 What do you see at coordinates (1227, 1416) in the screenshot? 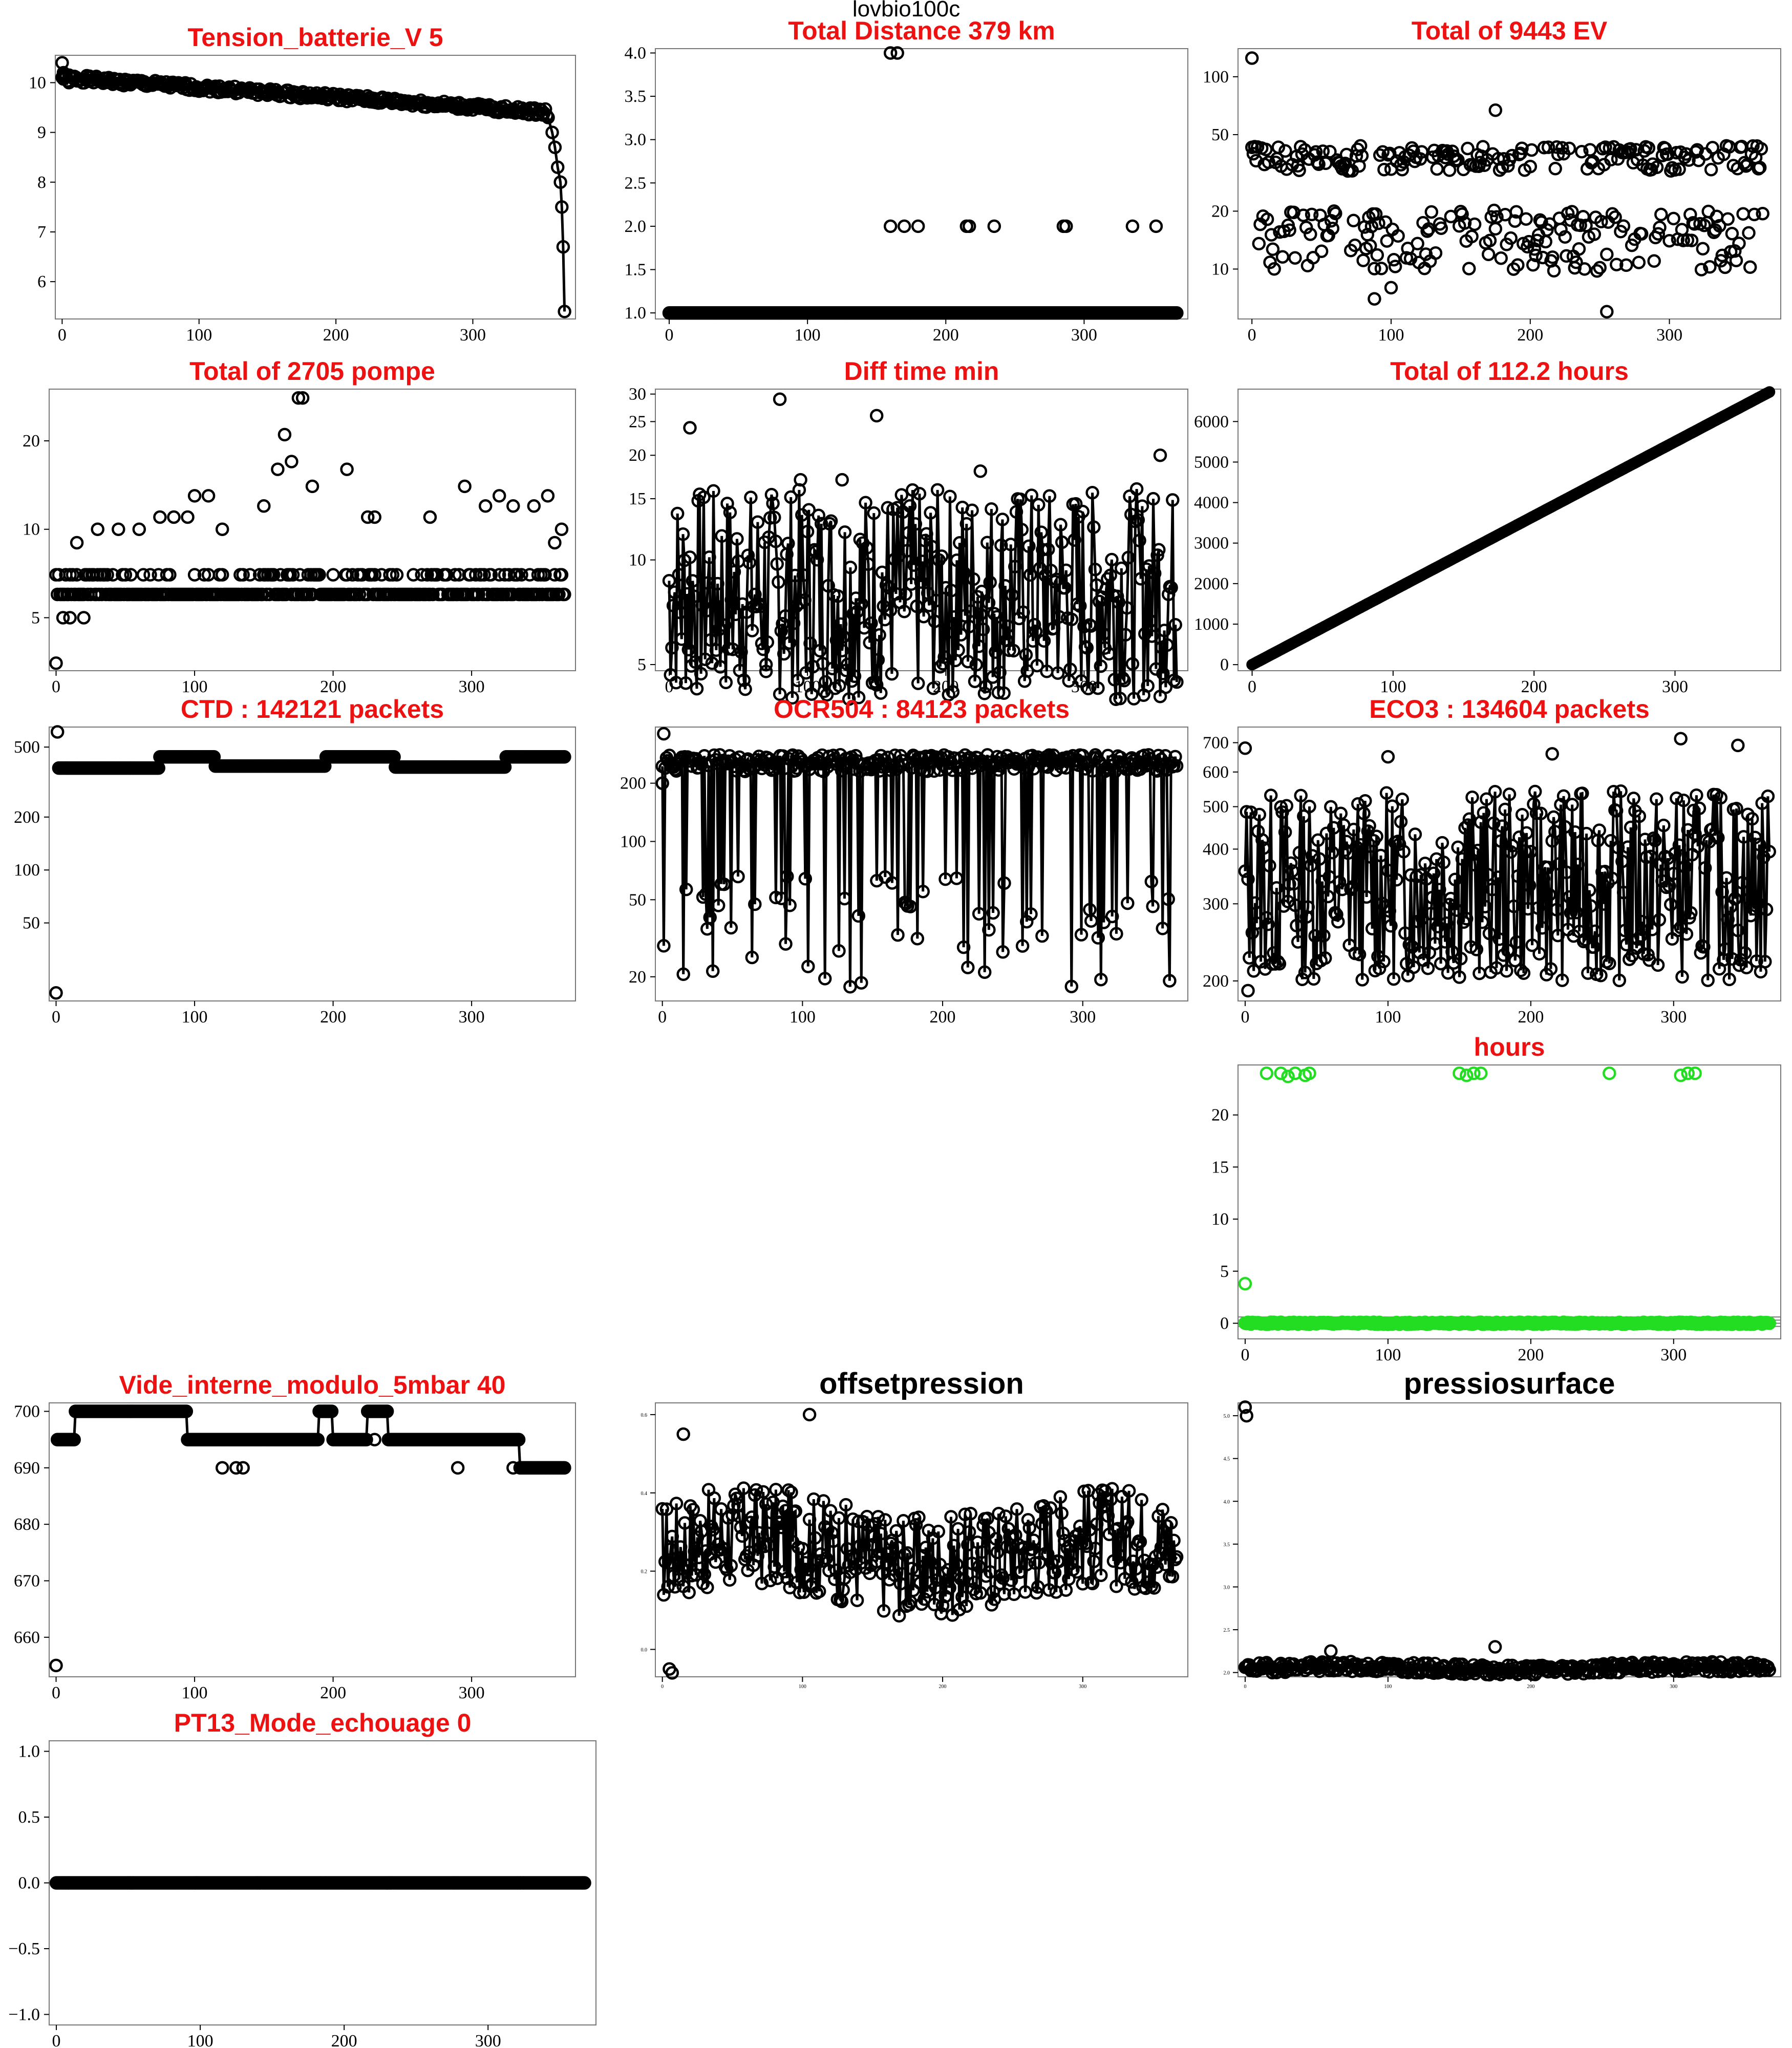
I see `y-tick-label: 5.0` at bounding box center [1227, 1416].